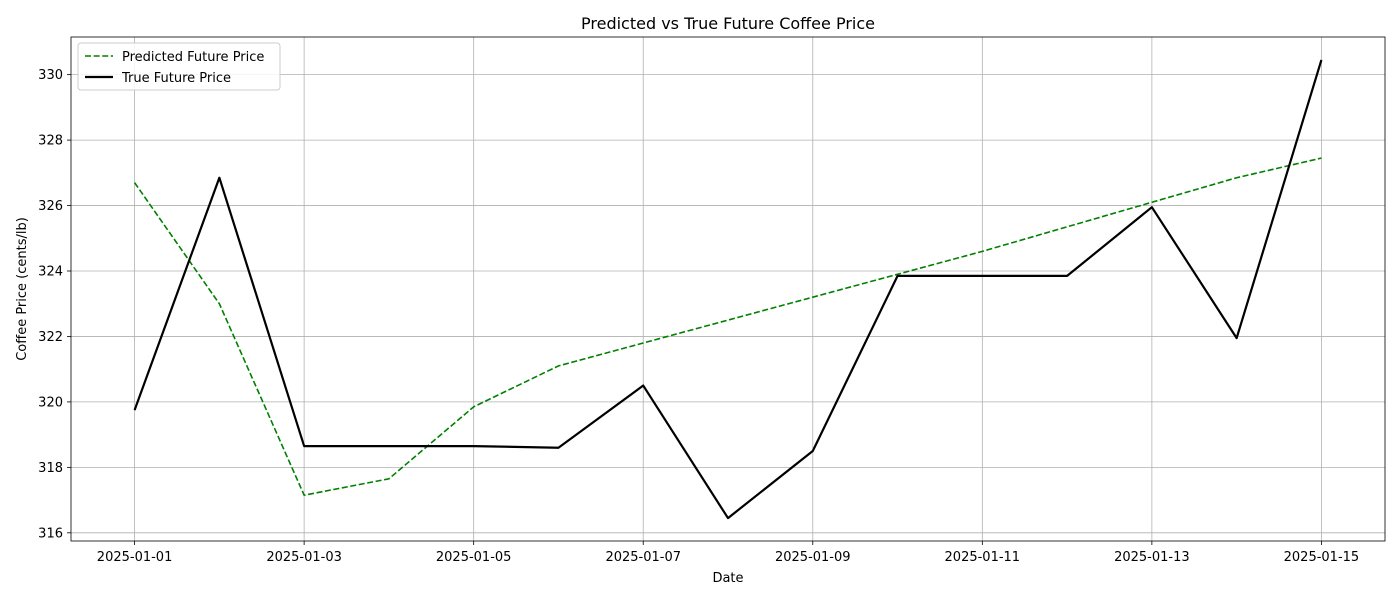 The image size is (1400, 600). I want to click on y-tick-label: 318, so click(50, 468).